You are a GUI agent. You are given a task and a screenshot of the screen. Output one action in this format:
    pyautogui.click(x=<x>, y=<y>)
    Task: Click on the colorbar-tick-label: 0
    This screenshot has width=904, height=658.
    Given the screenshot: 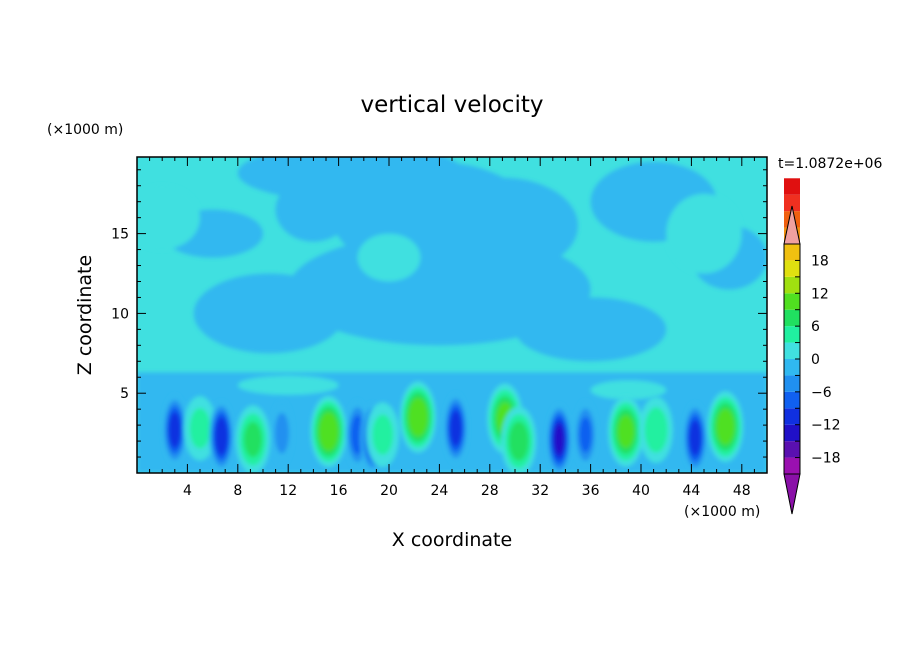 What is the action you would take?
    pyautogui.click(x=815, y=360)
    